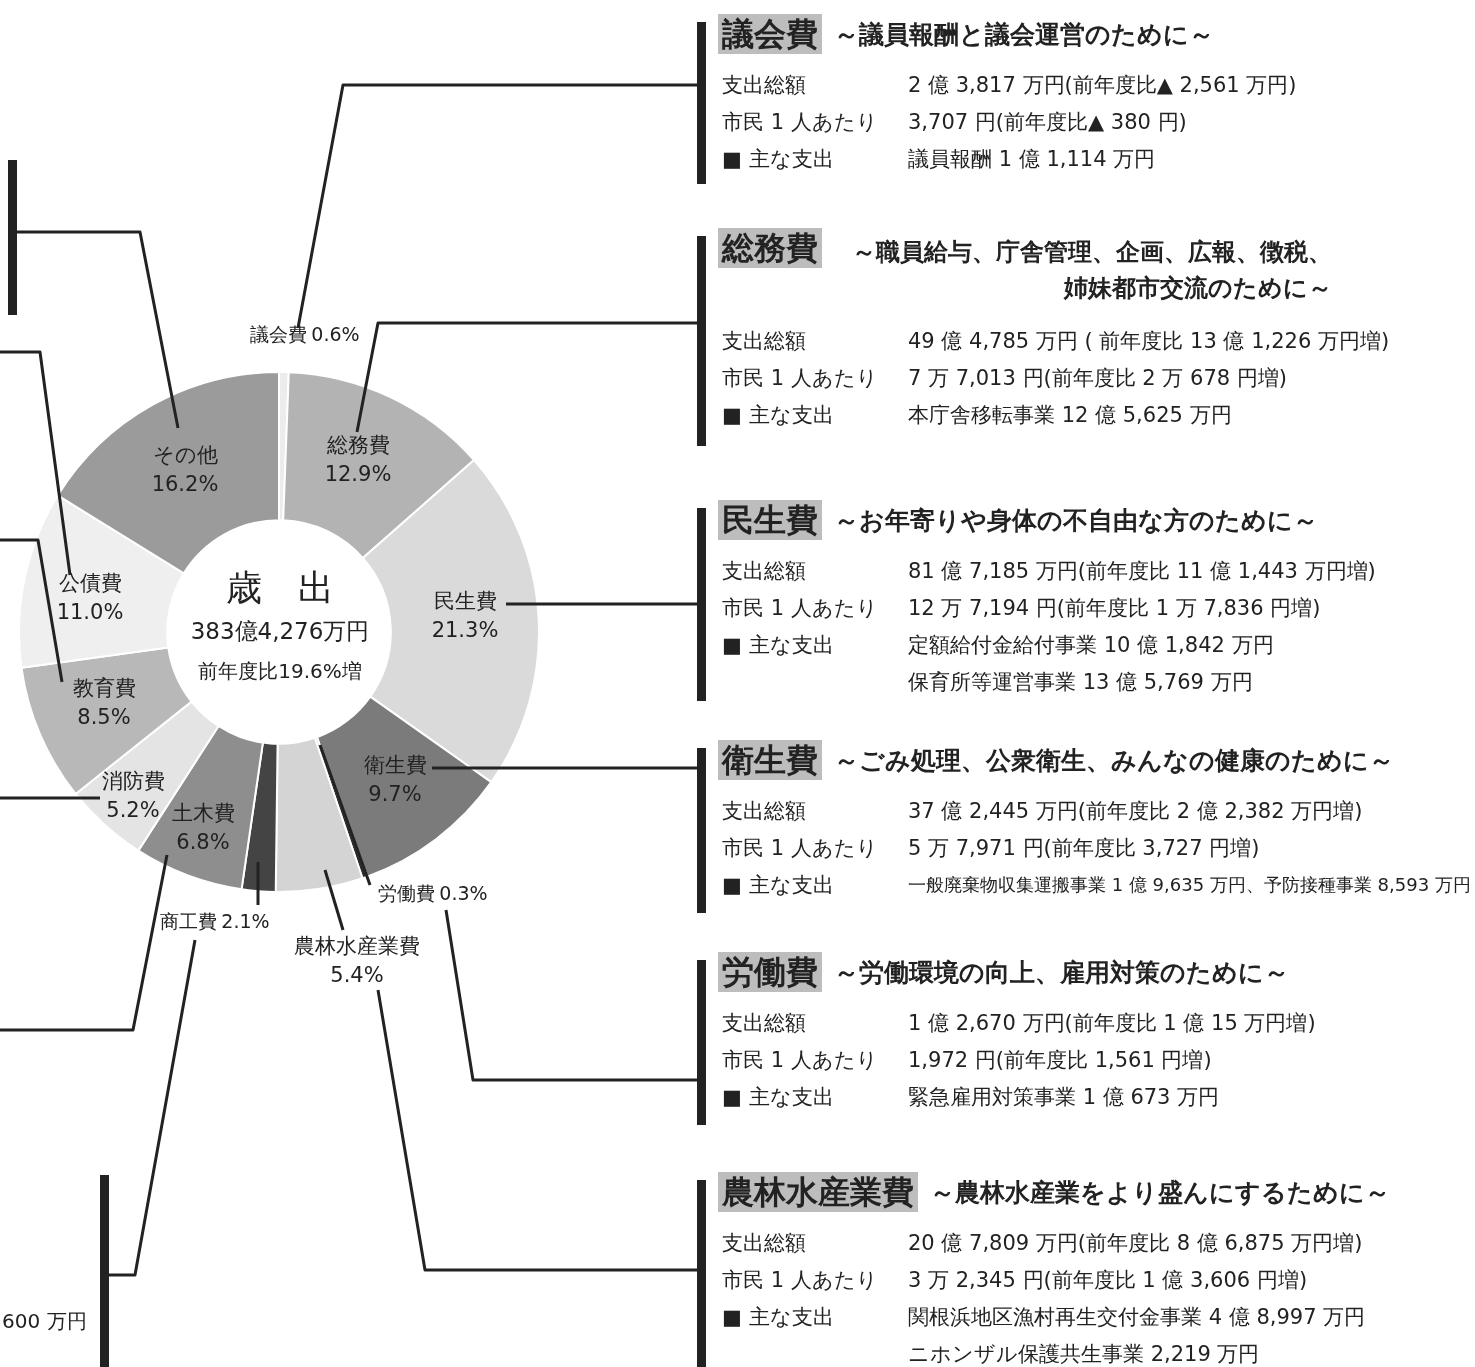 This screenshot has height=1367, width=1475. I want to click on slice-label: 衛生費, so click(395, 765).